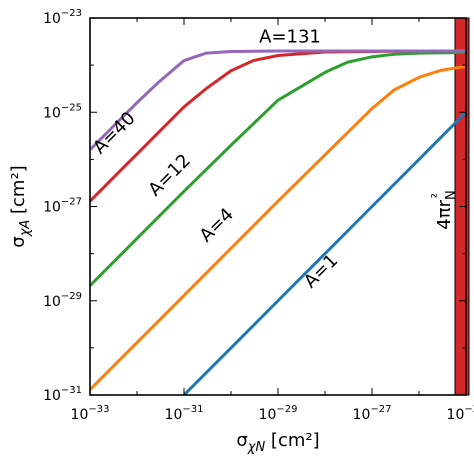 The height and width of the screenshot is (462, 474). What do you see at coordinates (290, 37) in the screenshot?
I see `series-label-a-131: A=131` at bounding box center [290, 37].